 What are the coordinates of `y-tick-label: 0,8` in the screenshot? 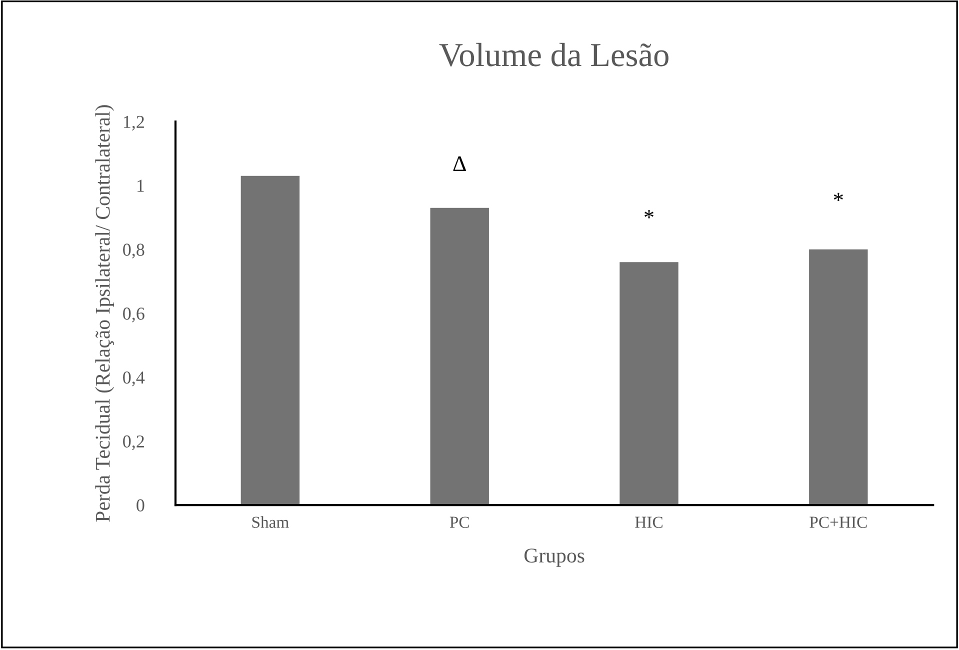 It's located at (133, 251).